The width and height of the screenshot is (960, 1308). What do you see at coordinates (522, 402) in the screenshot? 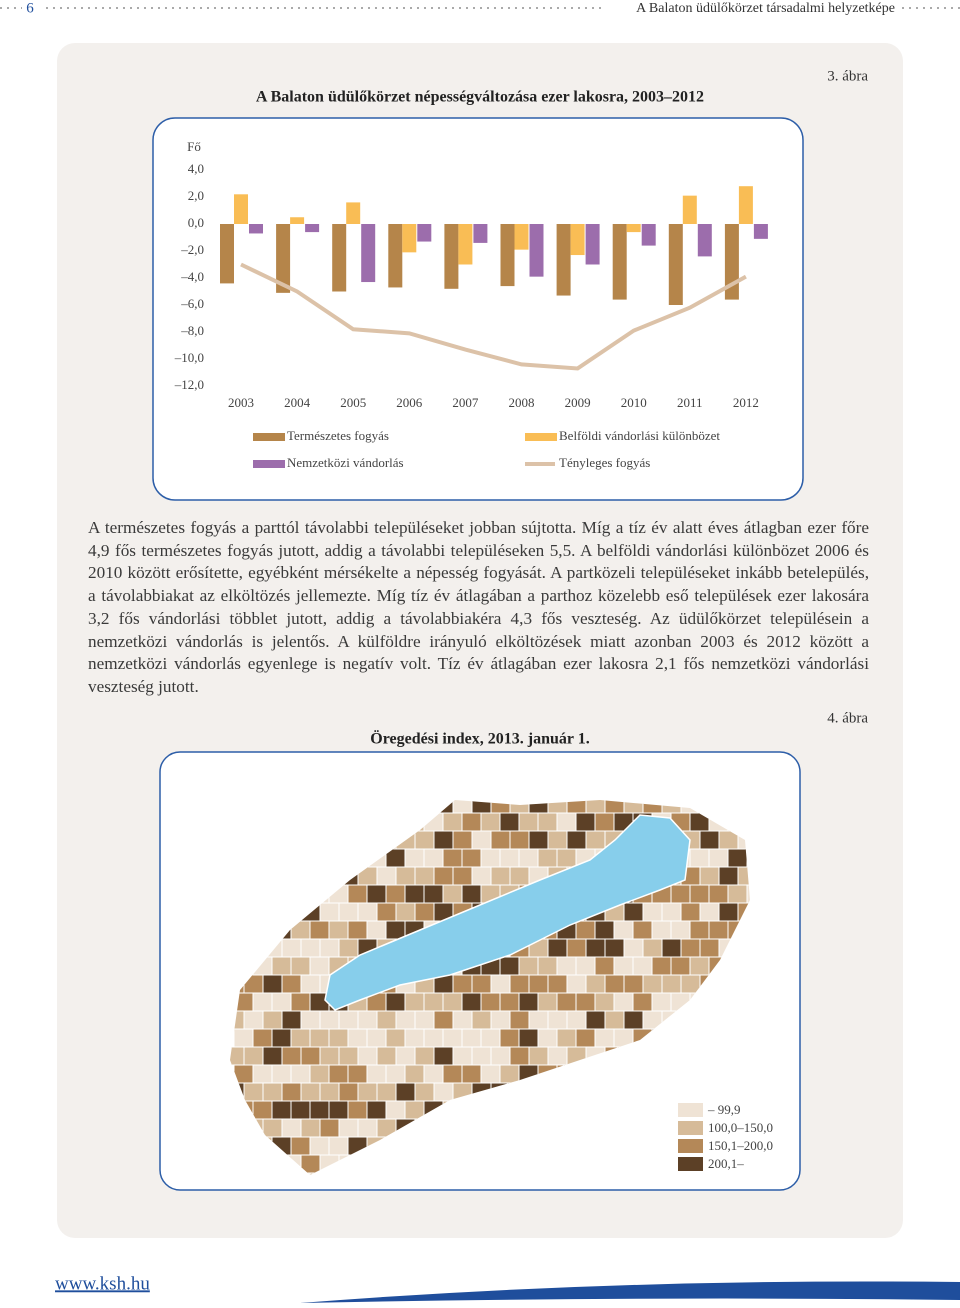
I see `x-tick-label: 2008` at bounding box center [522, 402].